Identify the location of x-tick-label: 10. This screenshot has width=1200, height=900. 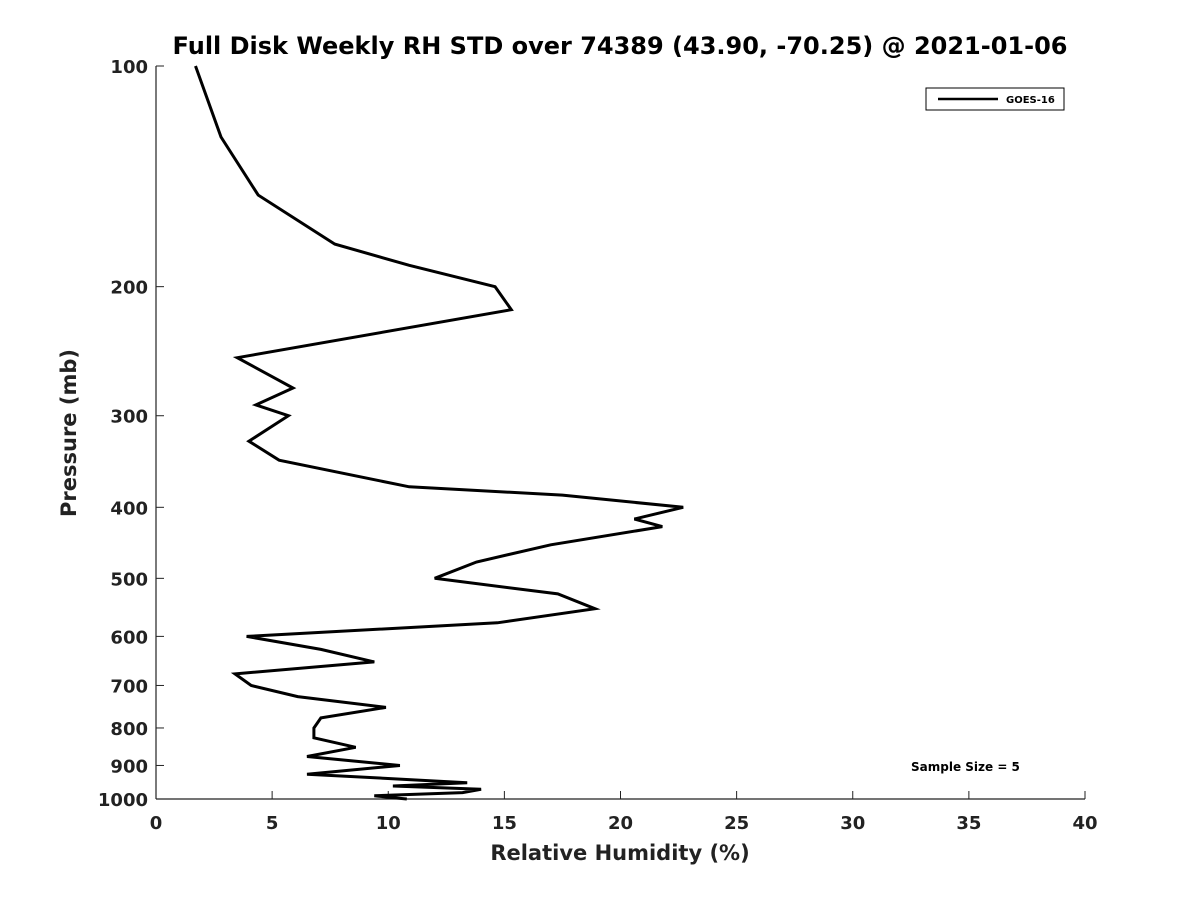
(388, 823).